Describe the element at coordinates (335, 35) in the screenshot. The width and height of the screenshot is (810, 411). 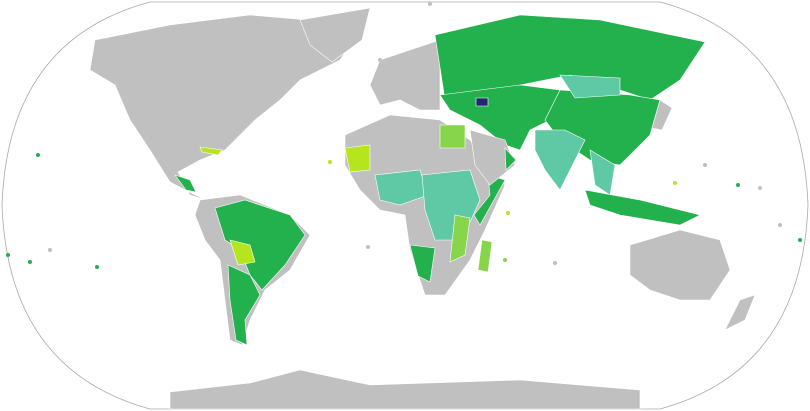
I see `region-greenland` at that location.